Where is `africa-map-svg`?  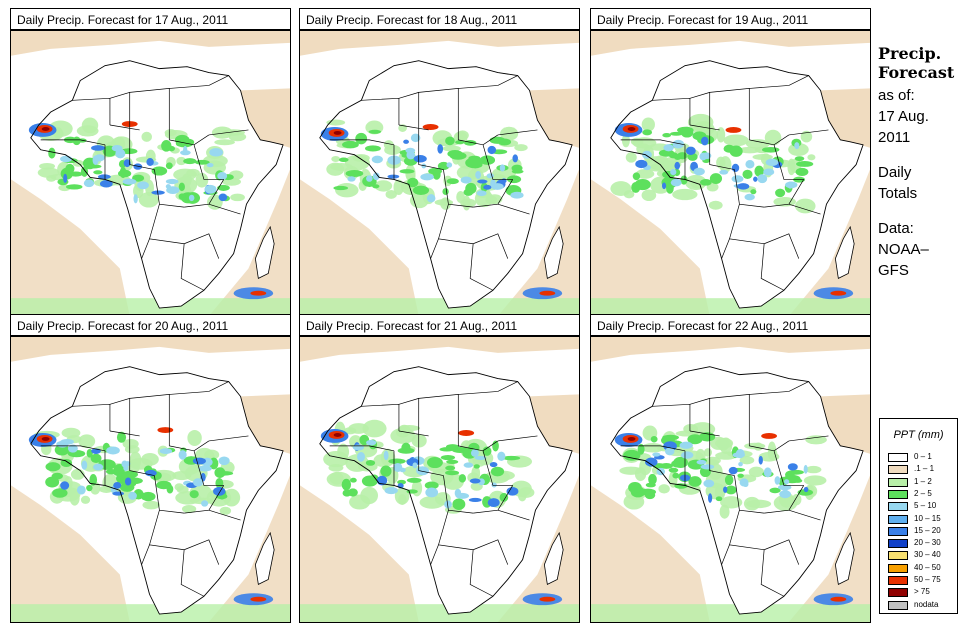
africa-map-svg is located at coordinates (439, 479).